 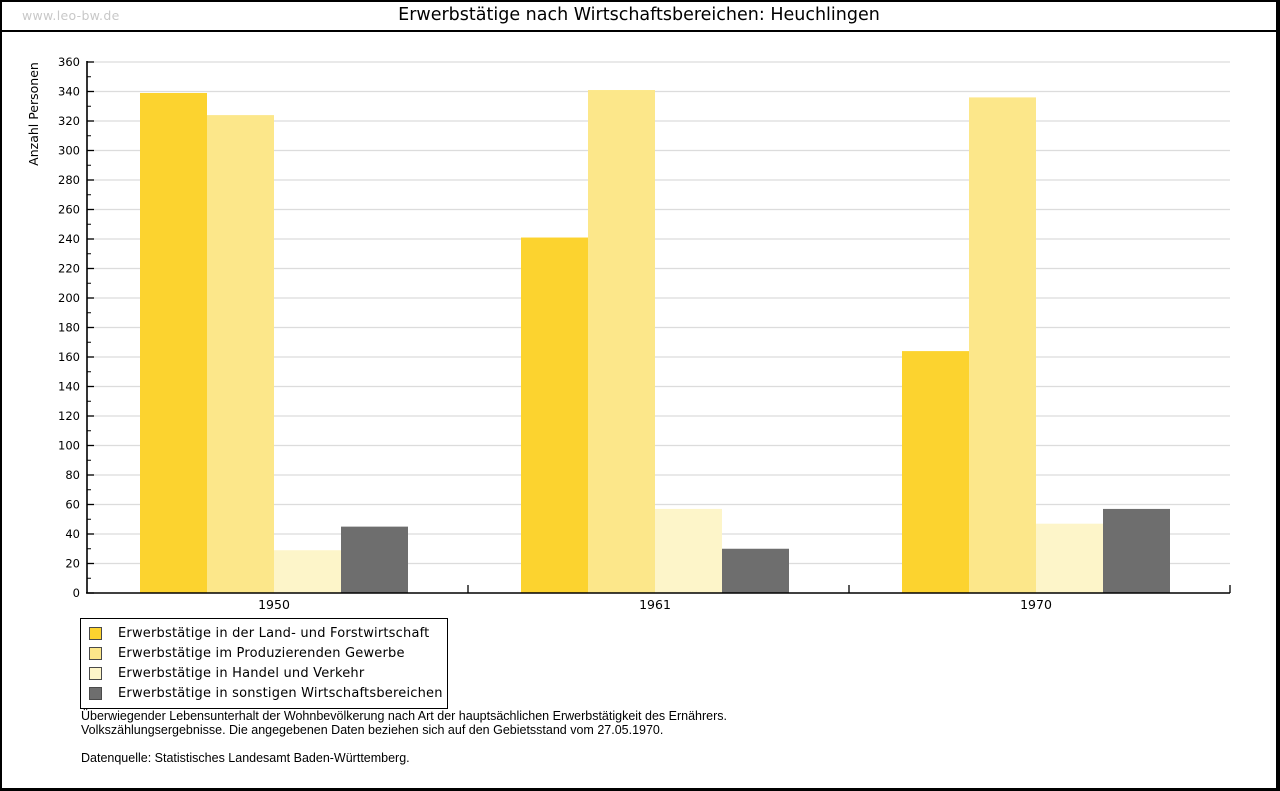 What do you see at coordinates (69, 210) in the screenshot?
I see `y-tick-label-260: 260` at bounding box center [69, 210].